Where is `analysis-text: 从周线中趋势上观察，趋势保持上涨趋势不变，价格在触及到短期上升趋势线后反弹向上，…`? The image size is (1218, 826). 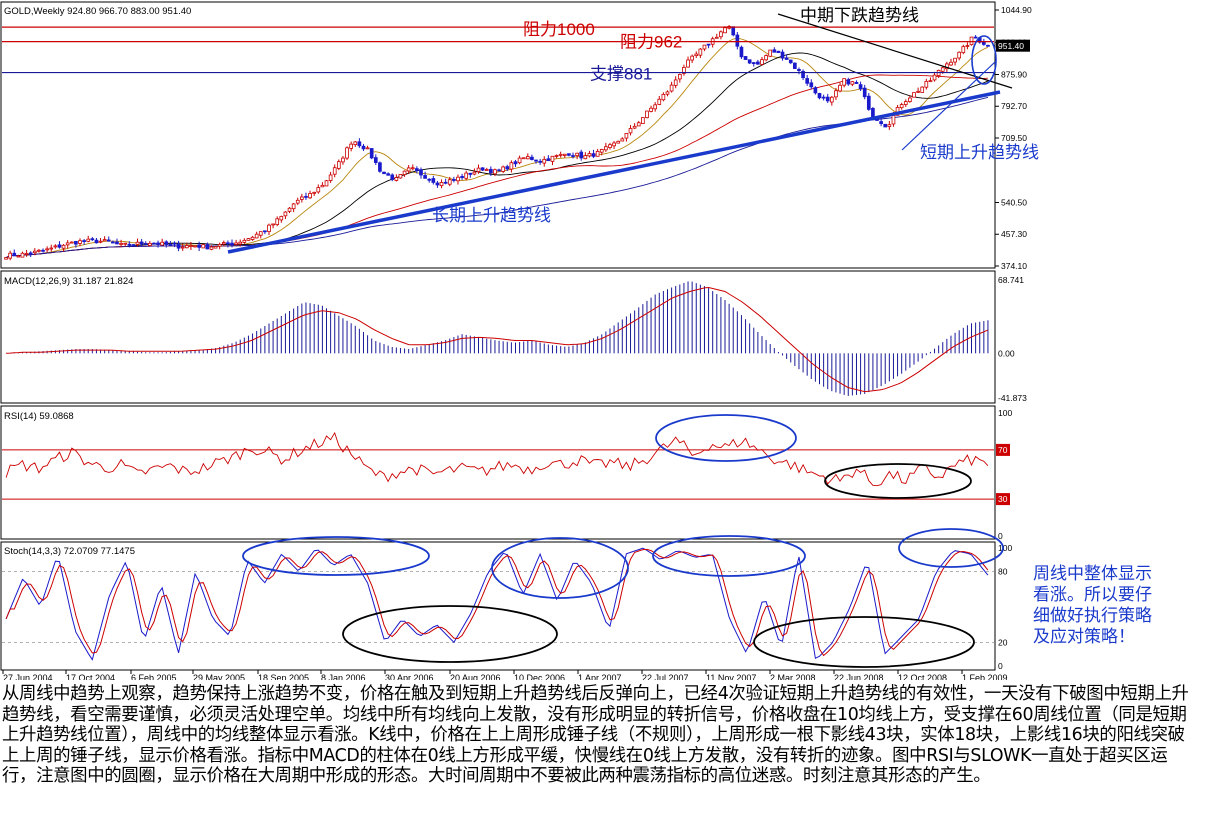
analysis-text: 从周线中趋势上观察，趋势保持上涨趋势不变，价格在触及到短期上升趋势线后反弹向上，… is located at coordinates (595, 735).